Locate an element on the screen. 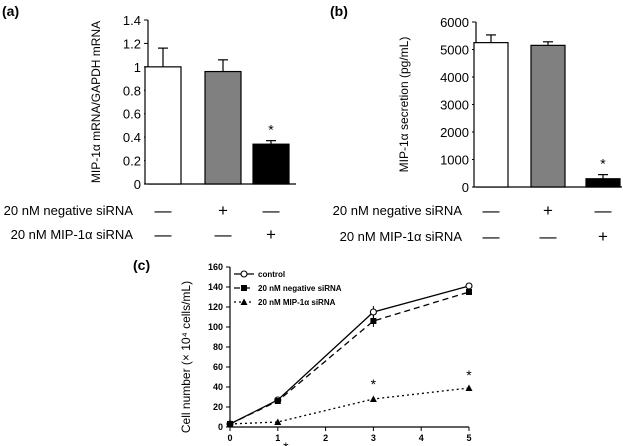 This screenshot has height=446, width=623. y-tick-label: 140 is located at coordinates (215, 287).